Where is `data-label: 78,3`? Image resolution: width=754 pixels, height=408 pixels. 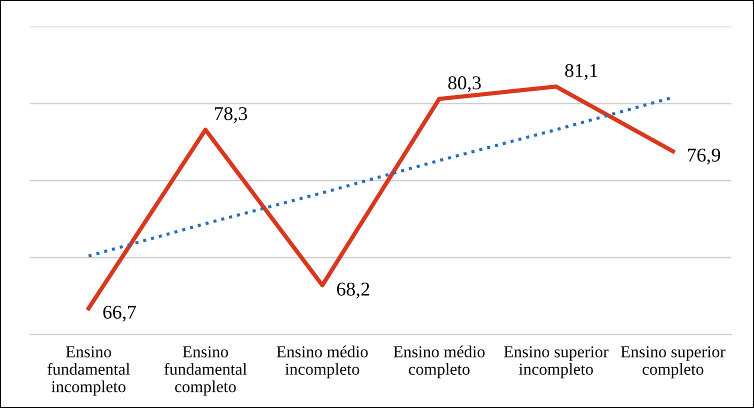 data-label: 78,3 is located at coordinates (231, 115).